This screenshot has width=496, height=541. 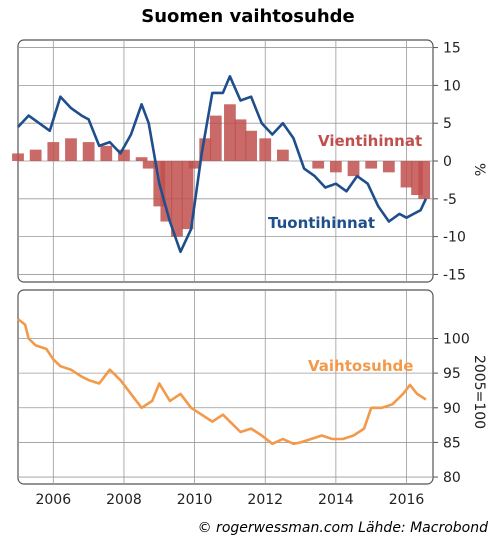 I want to click on x-tick-label: 2008, so click(x=124, y=500).